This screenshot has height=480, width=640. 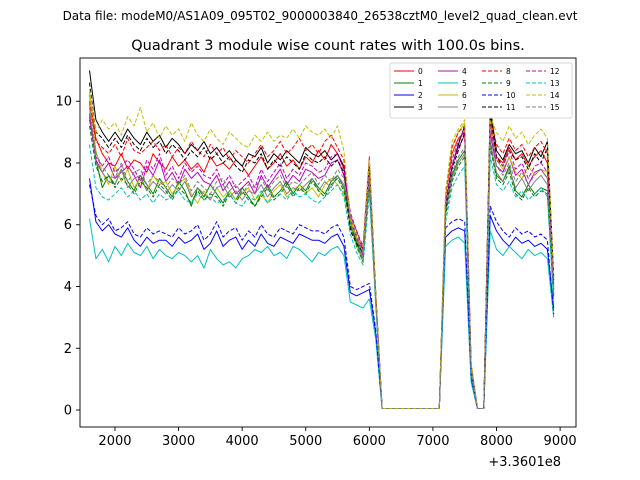 What do you see at coordinates (68, 163) in the screenshot?
I see `y-tick-label-8: 8` at bounding box center [68, 163].